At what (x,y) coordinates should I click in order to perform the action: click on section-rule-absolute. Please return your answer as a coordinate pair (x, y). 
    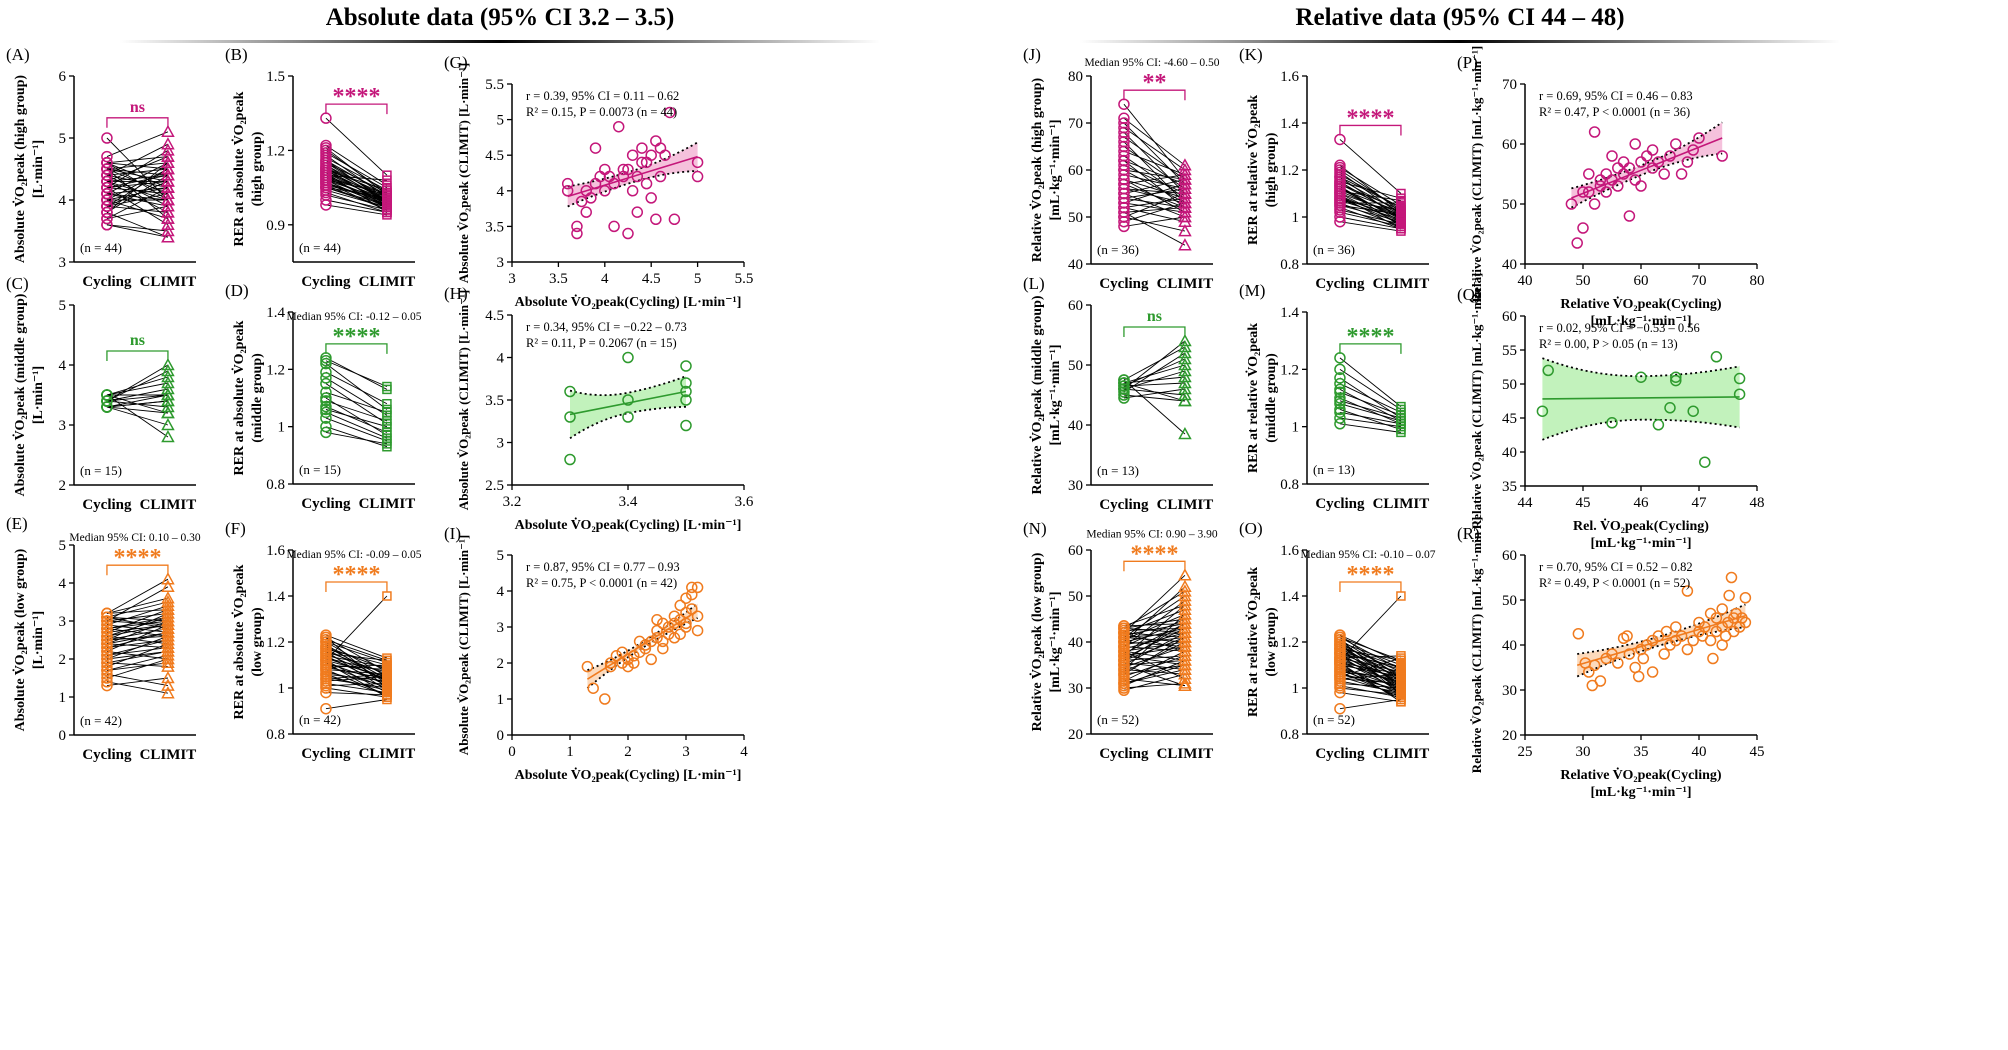
    Looking at the image, I should click on (500, 41).